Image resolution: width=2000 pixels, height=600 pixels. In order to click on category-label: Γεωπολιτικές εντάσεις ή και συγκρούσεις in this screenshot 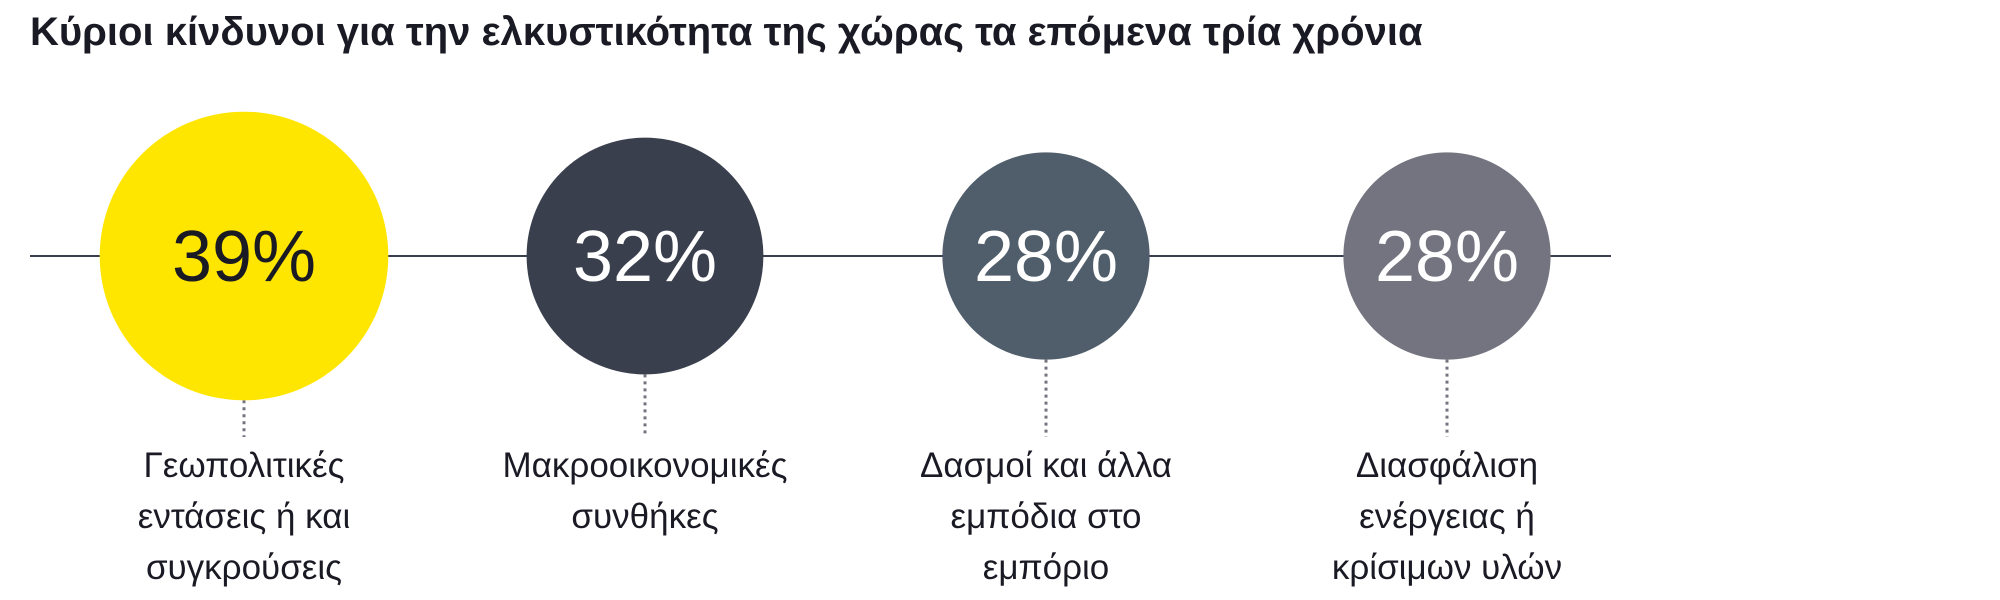, I will do `click(244, 516)`.